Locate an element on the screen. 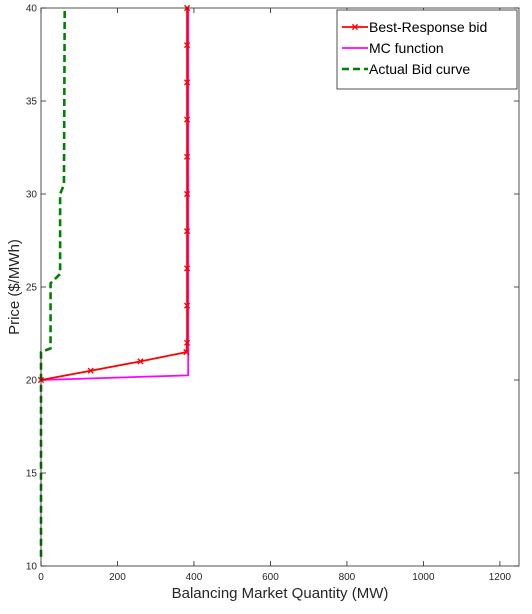  y-tick-label: 25 is located at coordinates (32, 288).